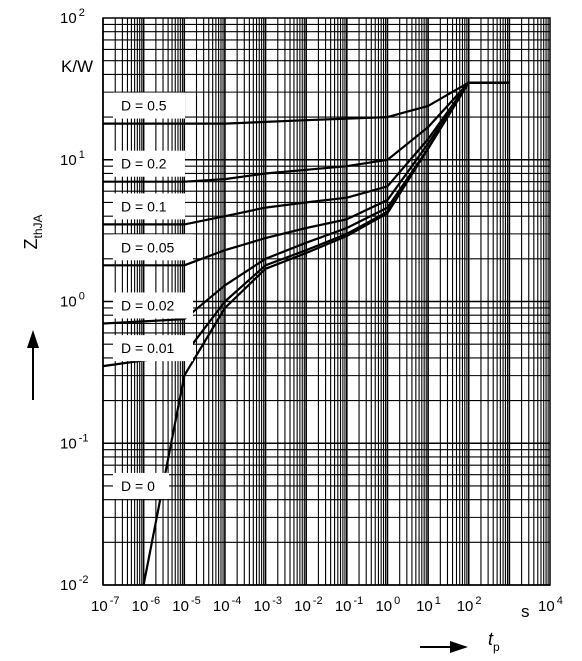 This screenshot has height=661, width=582. What do you see at coordinates (72, 159) in the screenshot?
I see `y-tick-label: 10 1` at bounding box center [72, 159].